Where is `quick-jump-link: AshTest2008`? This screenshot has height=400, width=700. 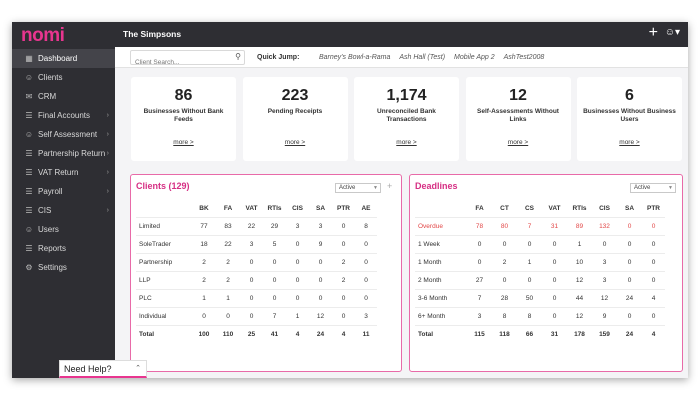
quick-jump-link: AshTest2008 is located at coordinates (524, 57).